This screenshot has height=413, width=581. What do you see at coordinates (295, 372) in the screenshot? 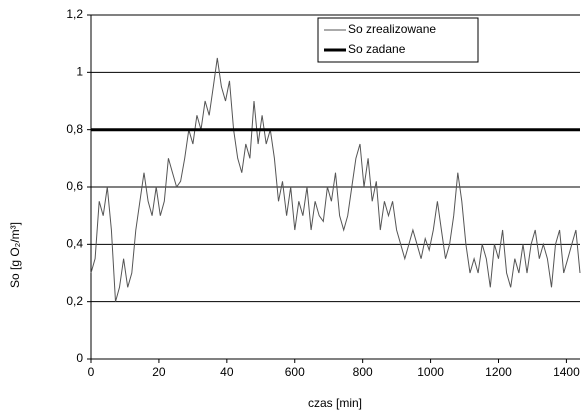
I see `x-tick-label: 600` at bounding box center [295, 372].